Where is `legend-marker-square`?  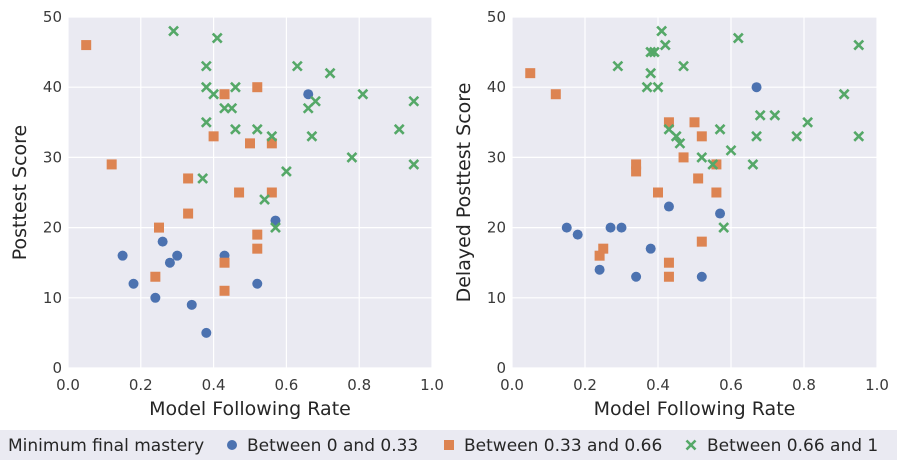 legend-marker-square is located at coordinates (449, 445).